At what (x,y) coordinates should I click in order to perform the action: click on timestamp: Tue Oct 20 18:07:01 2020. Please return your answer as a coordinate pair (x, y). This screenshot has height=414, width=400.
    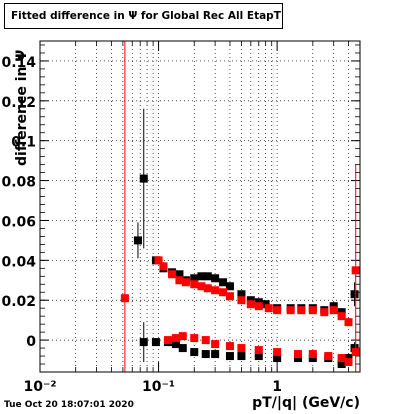
    Looking at the image, I should click on (69, 405).